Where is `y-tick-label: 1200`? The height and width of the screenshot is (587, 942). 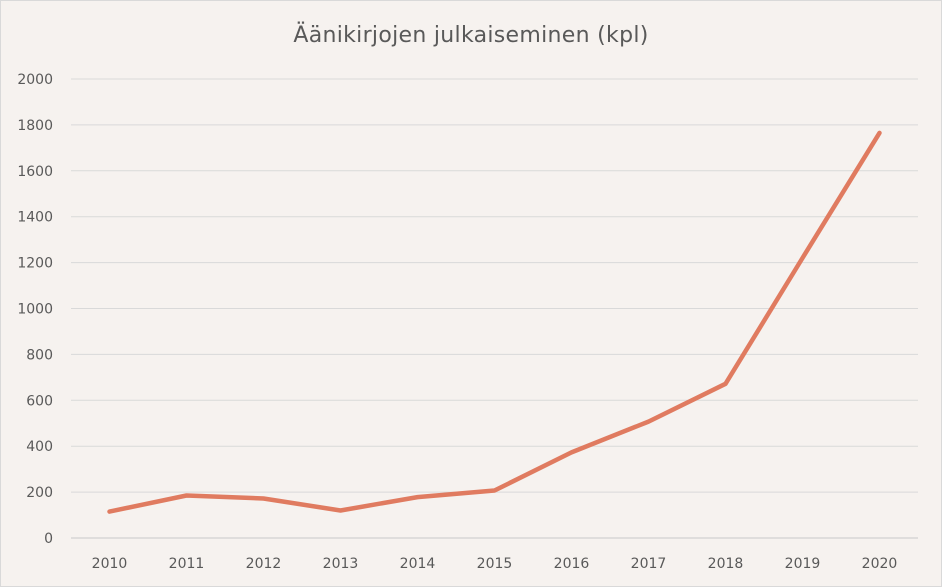
y-tick-label: 1200 is located at coordinates (35, 264).